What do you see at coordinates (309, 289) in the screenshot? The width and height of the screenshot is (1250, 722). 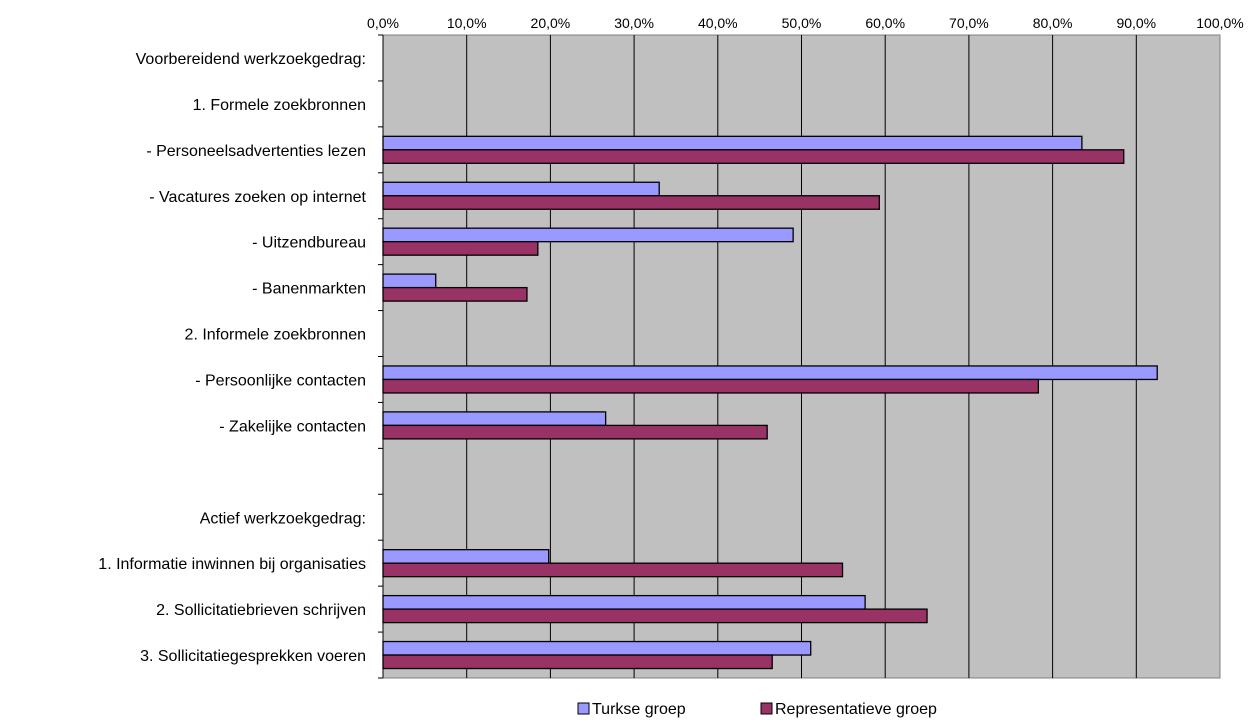 I see `category-label: - Banenmarkten` at bounding box center [309, 289].